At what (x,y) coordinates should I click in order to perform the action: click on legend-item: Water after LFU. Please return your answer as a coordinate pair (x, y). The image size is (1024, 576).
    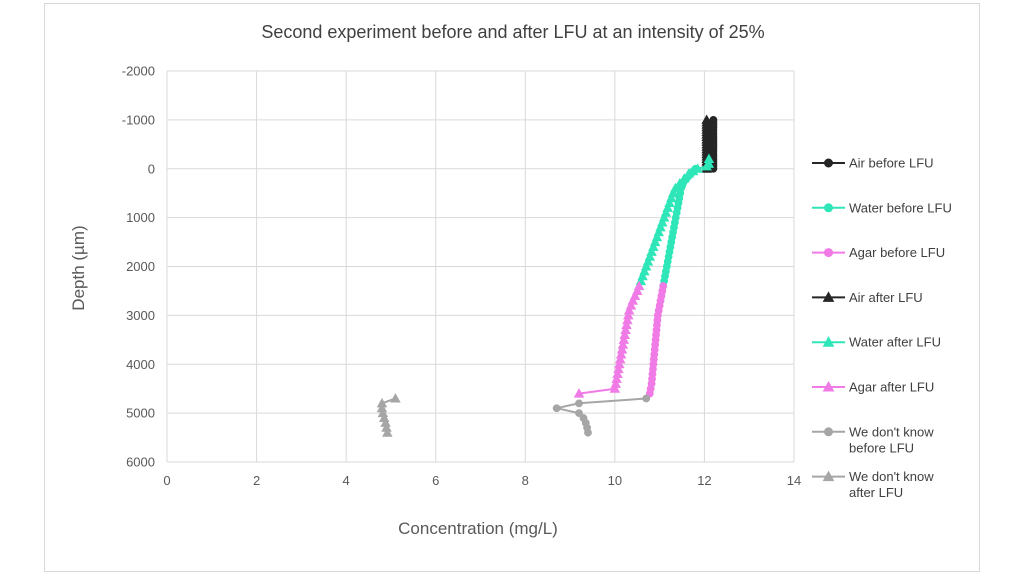
    Looking at the image, I should click on (876, 342).